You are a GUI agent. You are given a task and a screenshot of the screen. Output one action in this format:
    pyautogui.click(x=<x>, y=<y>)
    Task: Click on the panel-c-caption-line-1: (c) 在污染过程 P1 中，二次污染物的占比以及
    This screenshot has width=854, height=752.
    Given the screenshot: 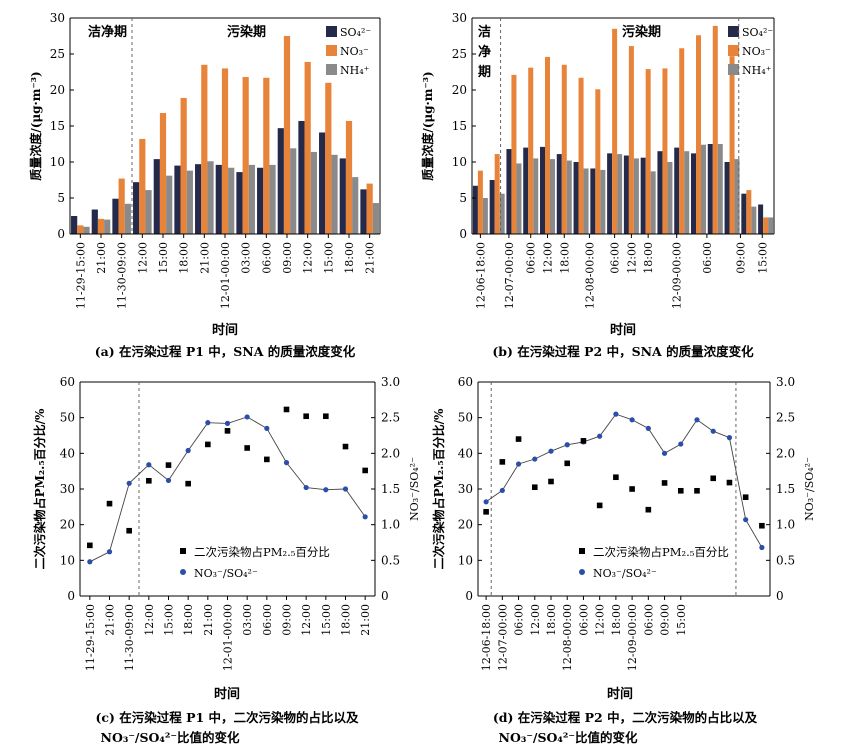 What is the action you would take?
    pyautogui.click(x=227, y=717)
    